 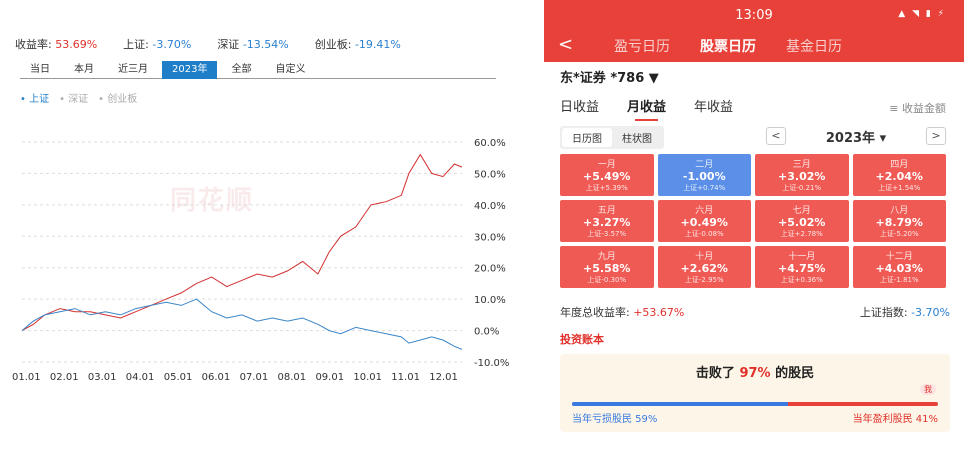 I want to click on y-tick-label: -10.0%, so click(x=491, y=363).